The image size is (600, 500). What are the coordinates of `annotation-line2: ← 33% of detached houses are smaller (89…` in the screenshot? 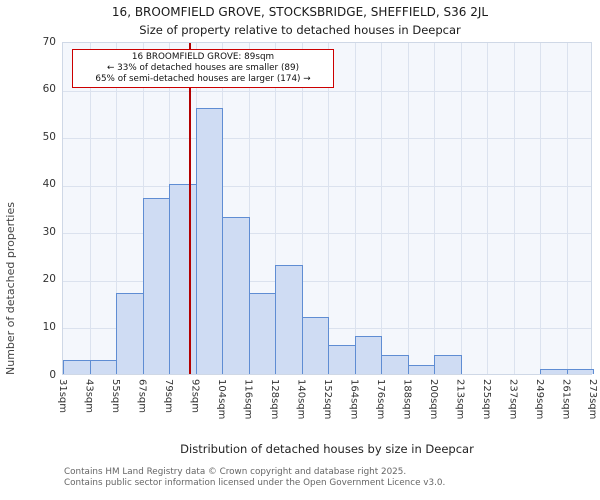 It's located at (203, 67).